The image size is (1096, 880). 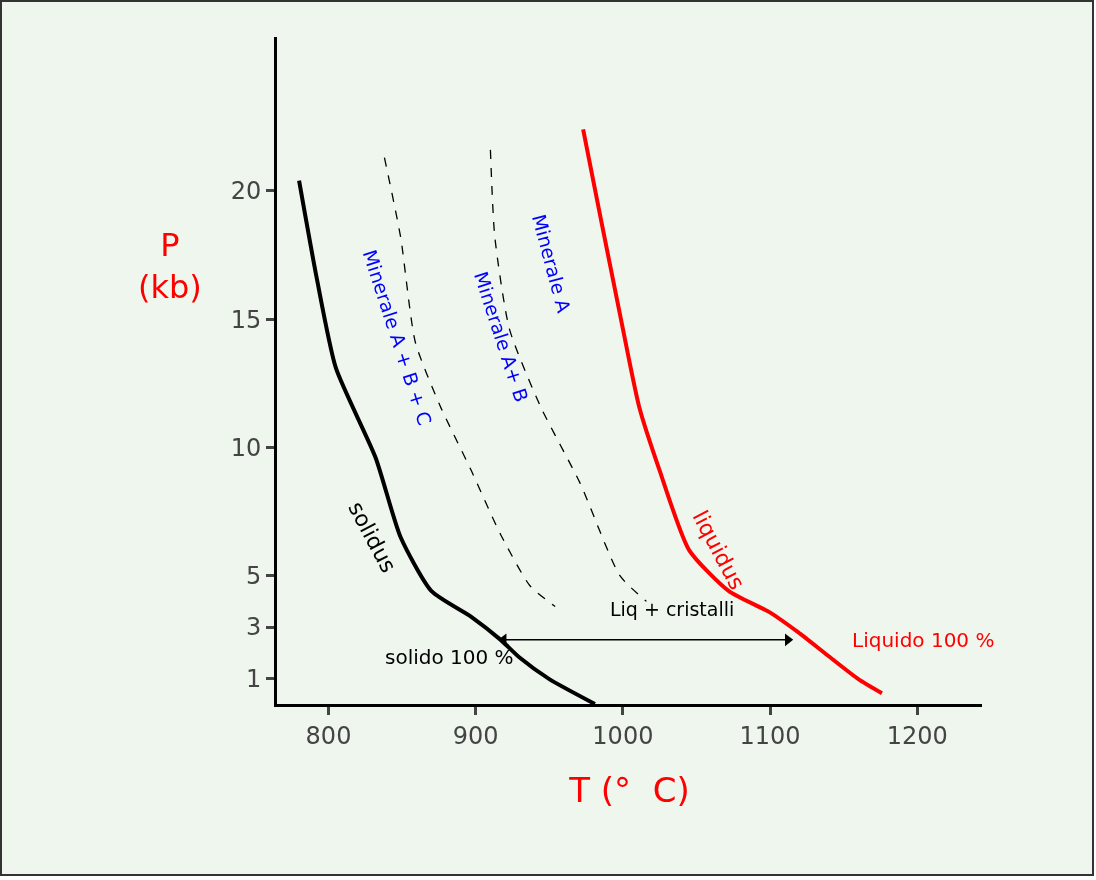 What do you see at coordinates (629, 790) in the screenshot?
I see `x-axis-title: T (° C)` at bounding box center [629, 790].